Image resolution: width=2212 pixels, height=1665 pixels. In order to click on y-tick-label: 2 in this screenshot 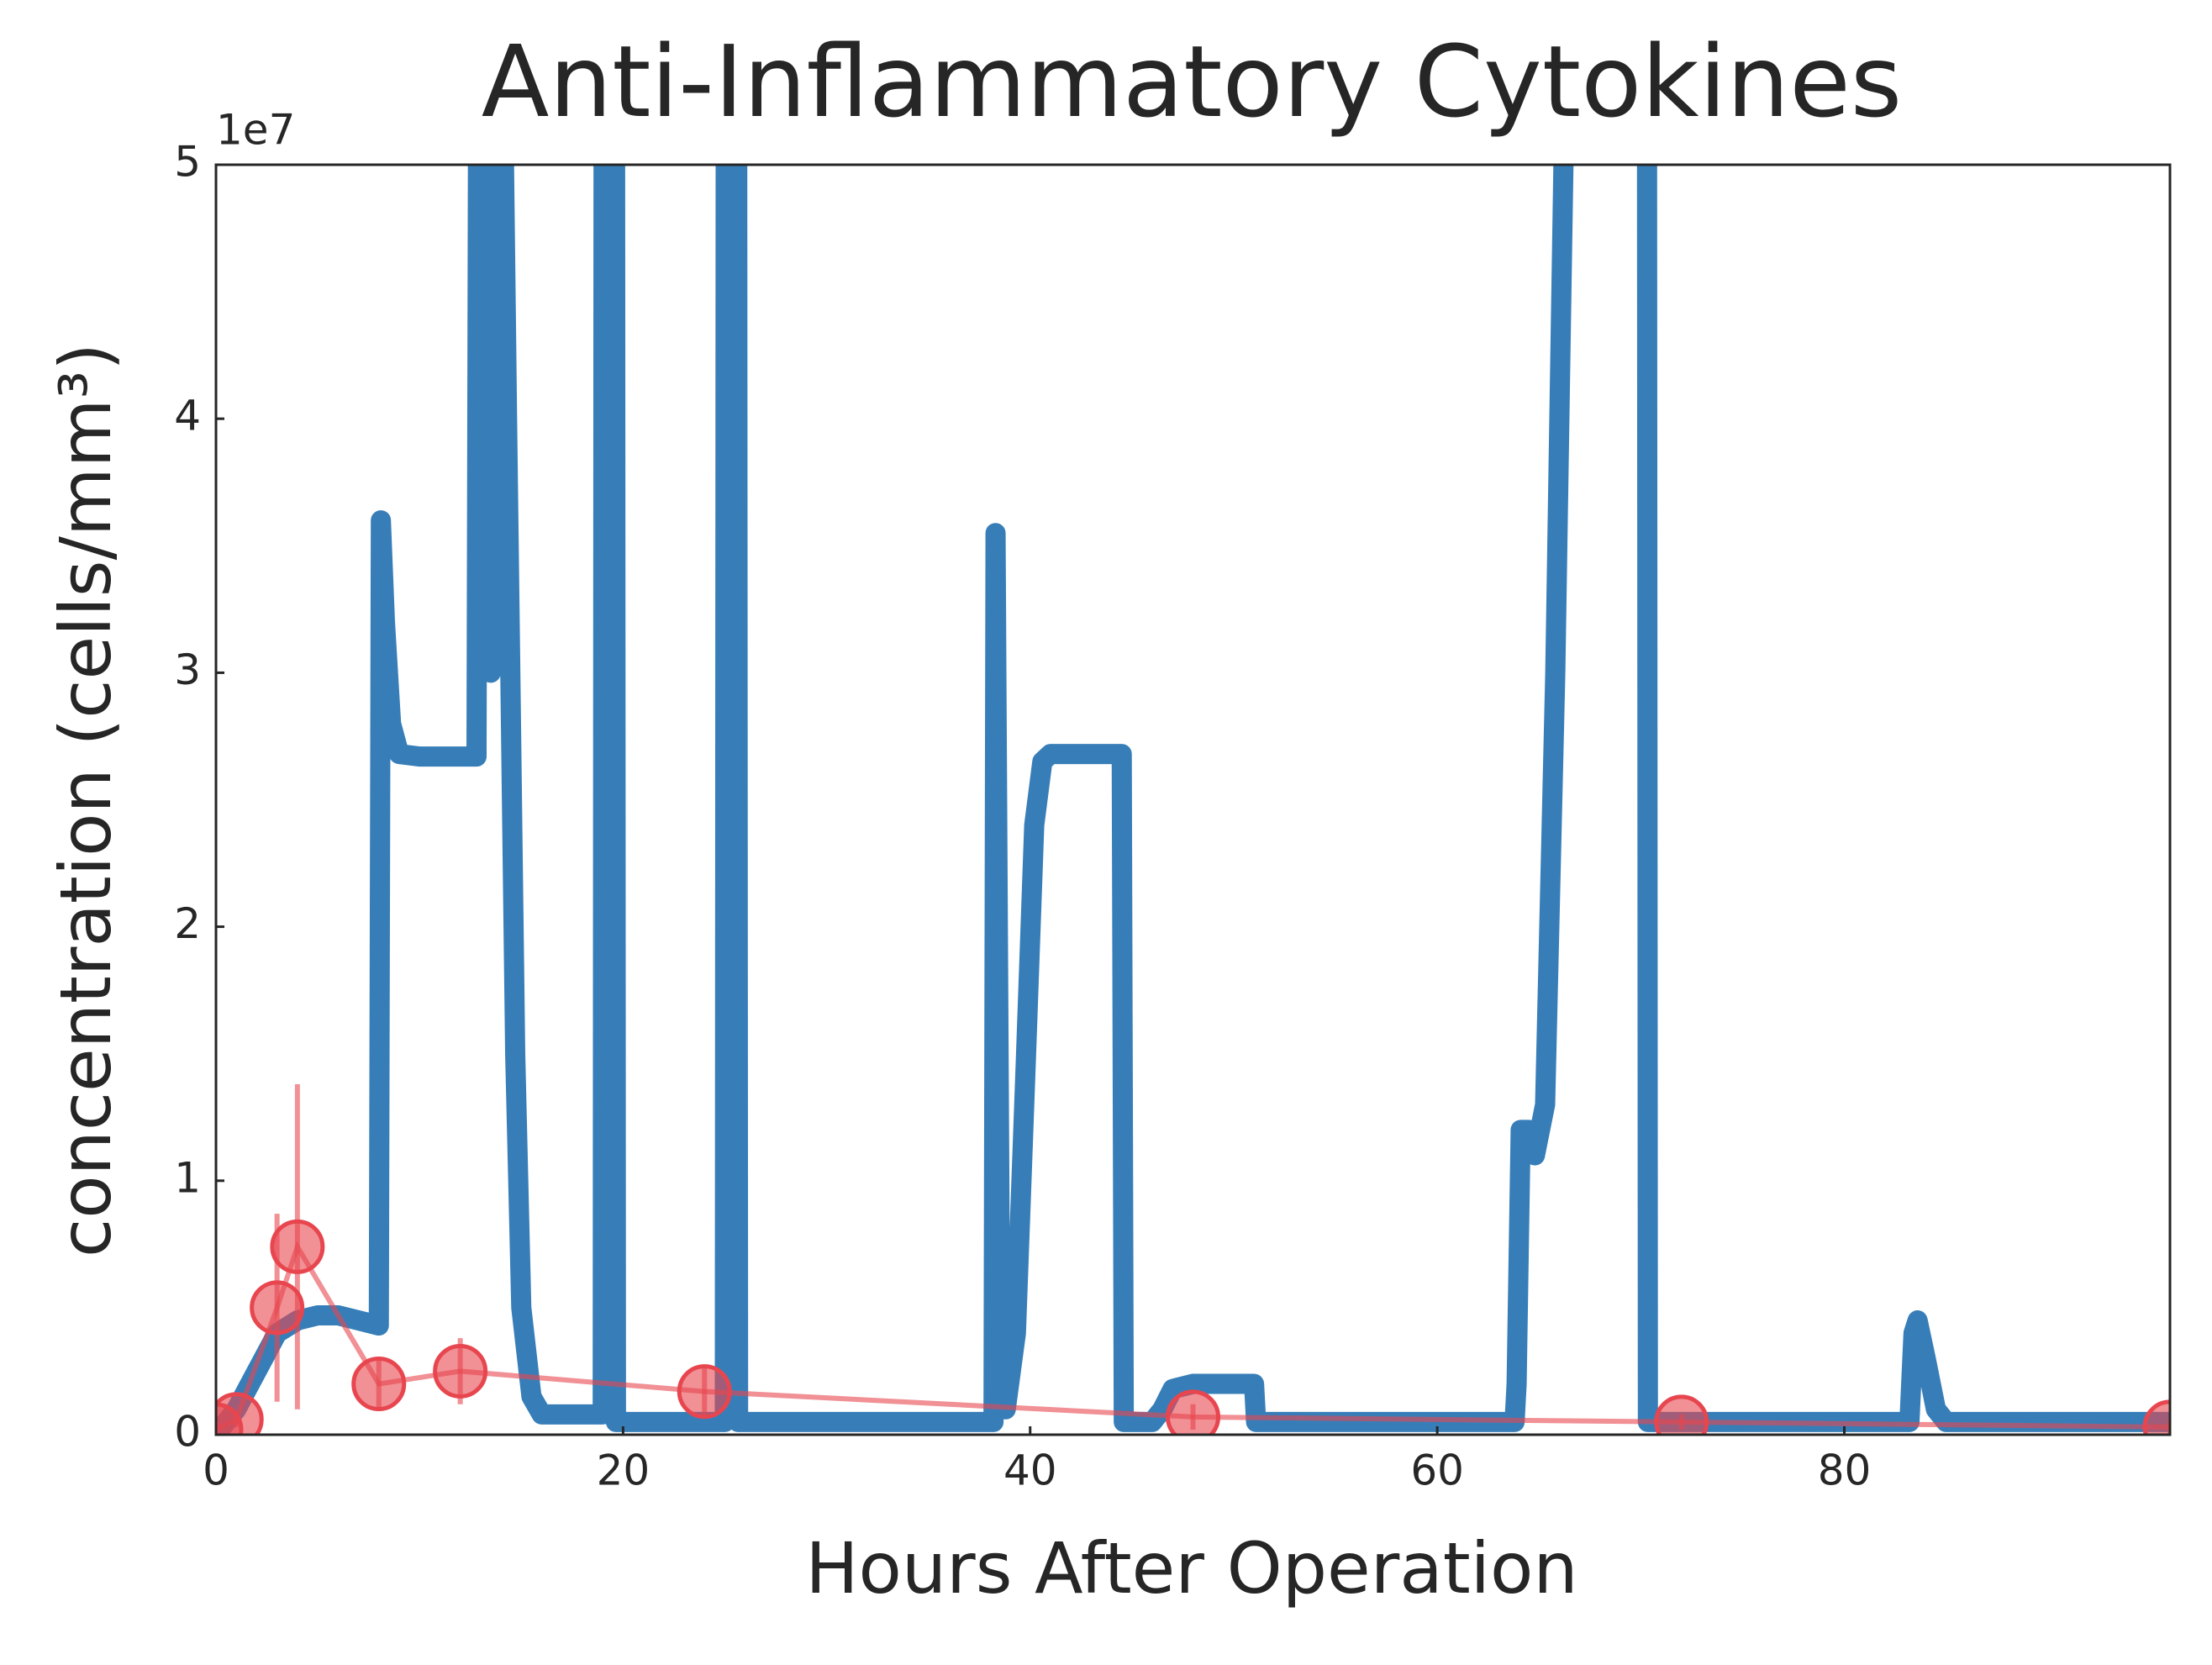, I will do `click(187, 923)`.